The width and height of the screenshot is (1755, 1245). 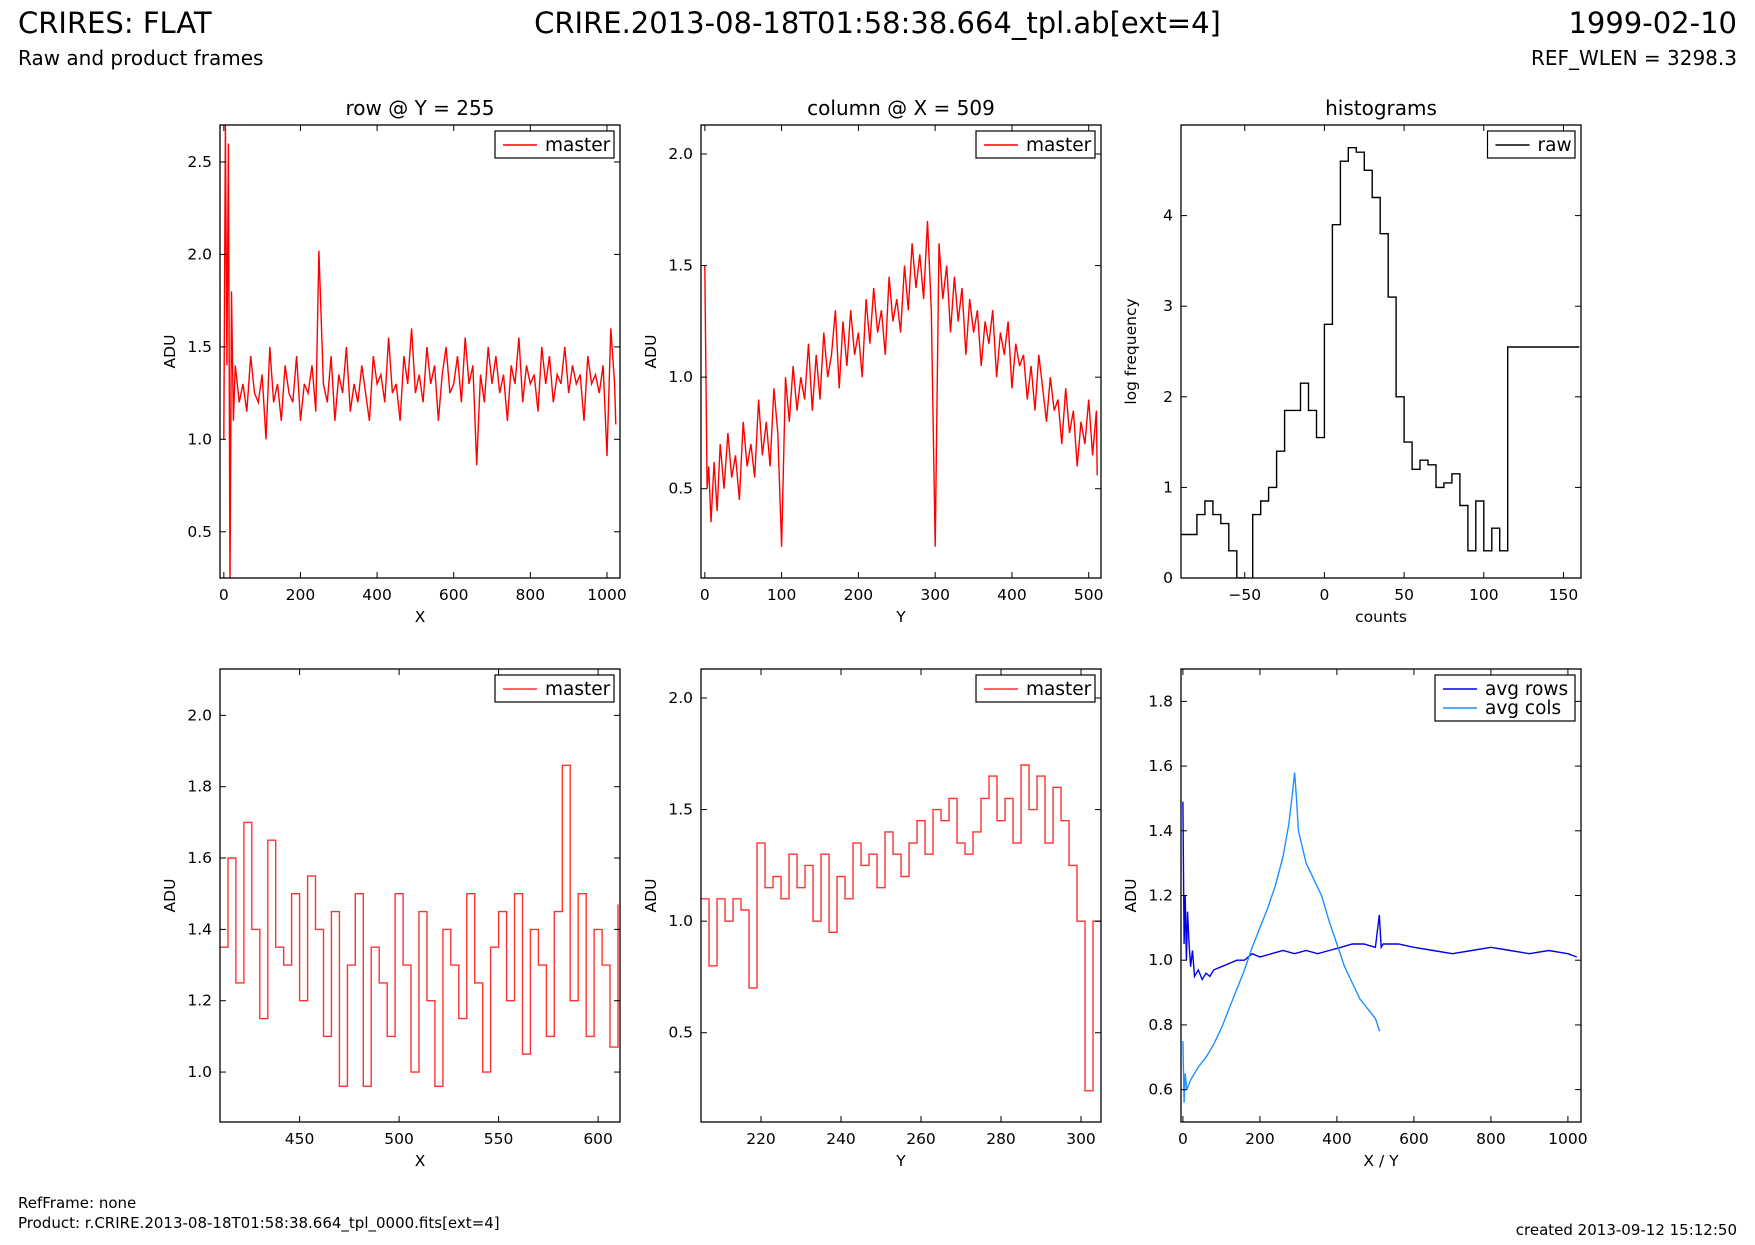 I want to click on chart-title: column @ X = 509, so click(x=901, y=108).